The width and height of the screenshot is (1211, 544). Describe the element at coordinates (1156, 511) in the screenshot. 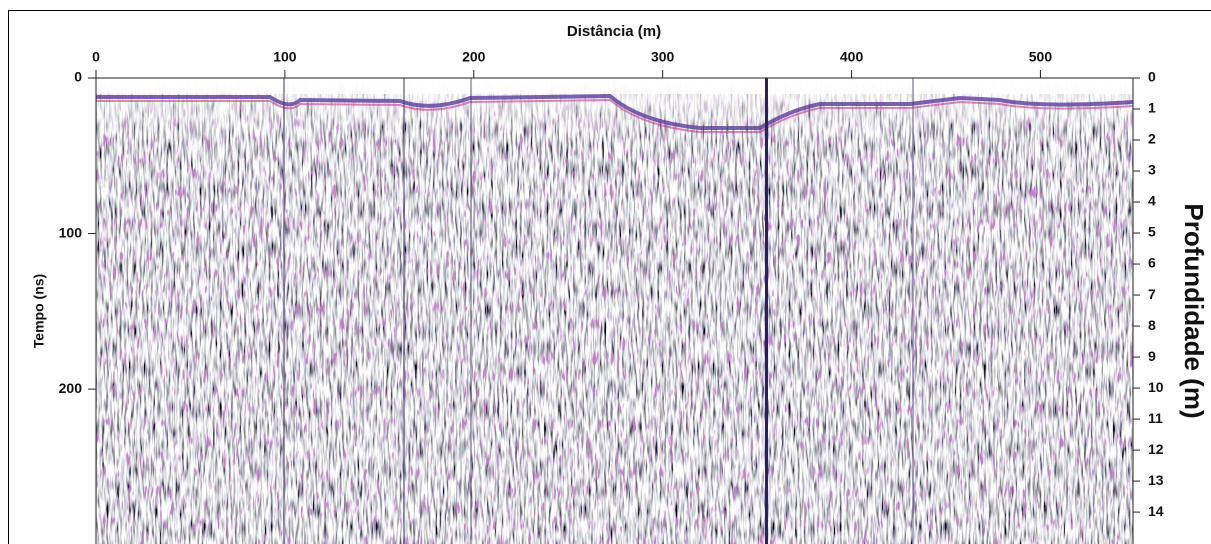

I see `y2-tick-label: 14` at that location.